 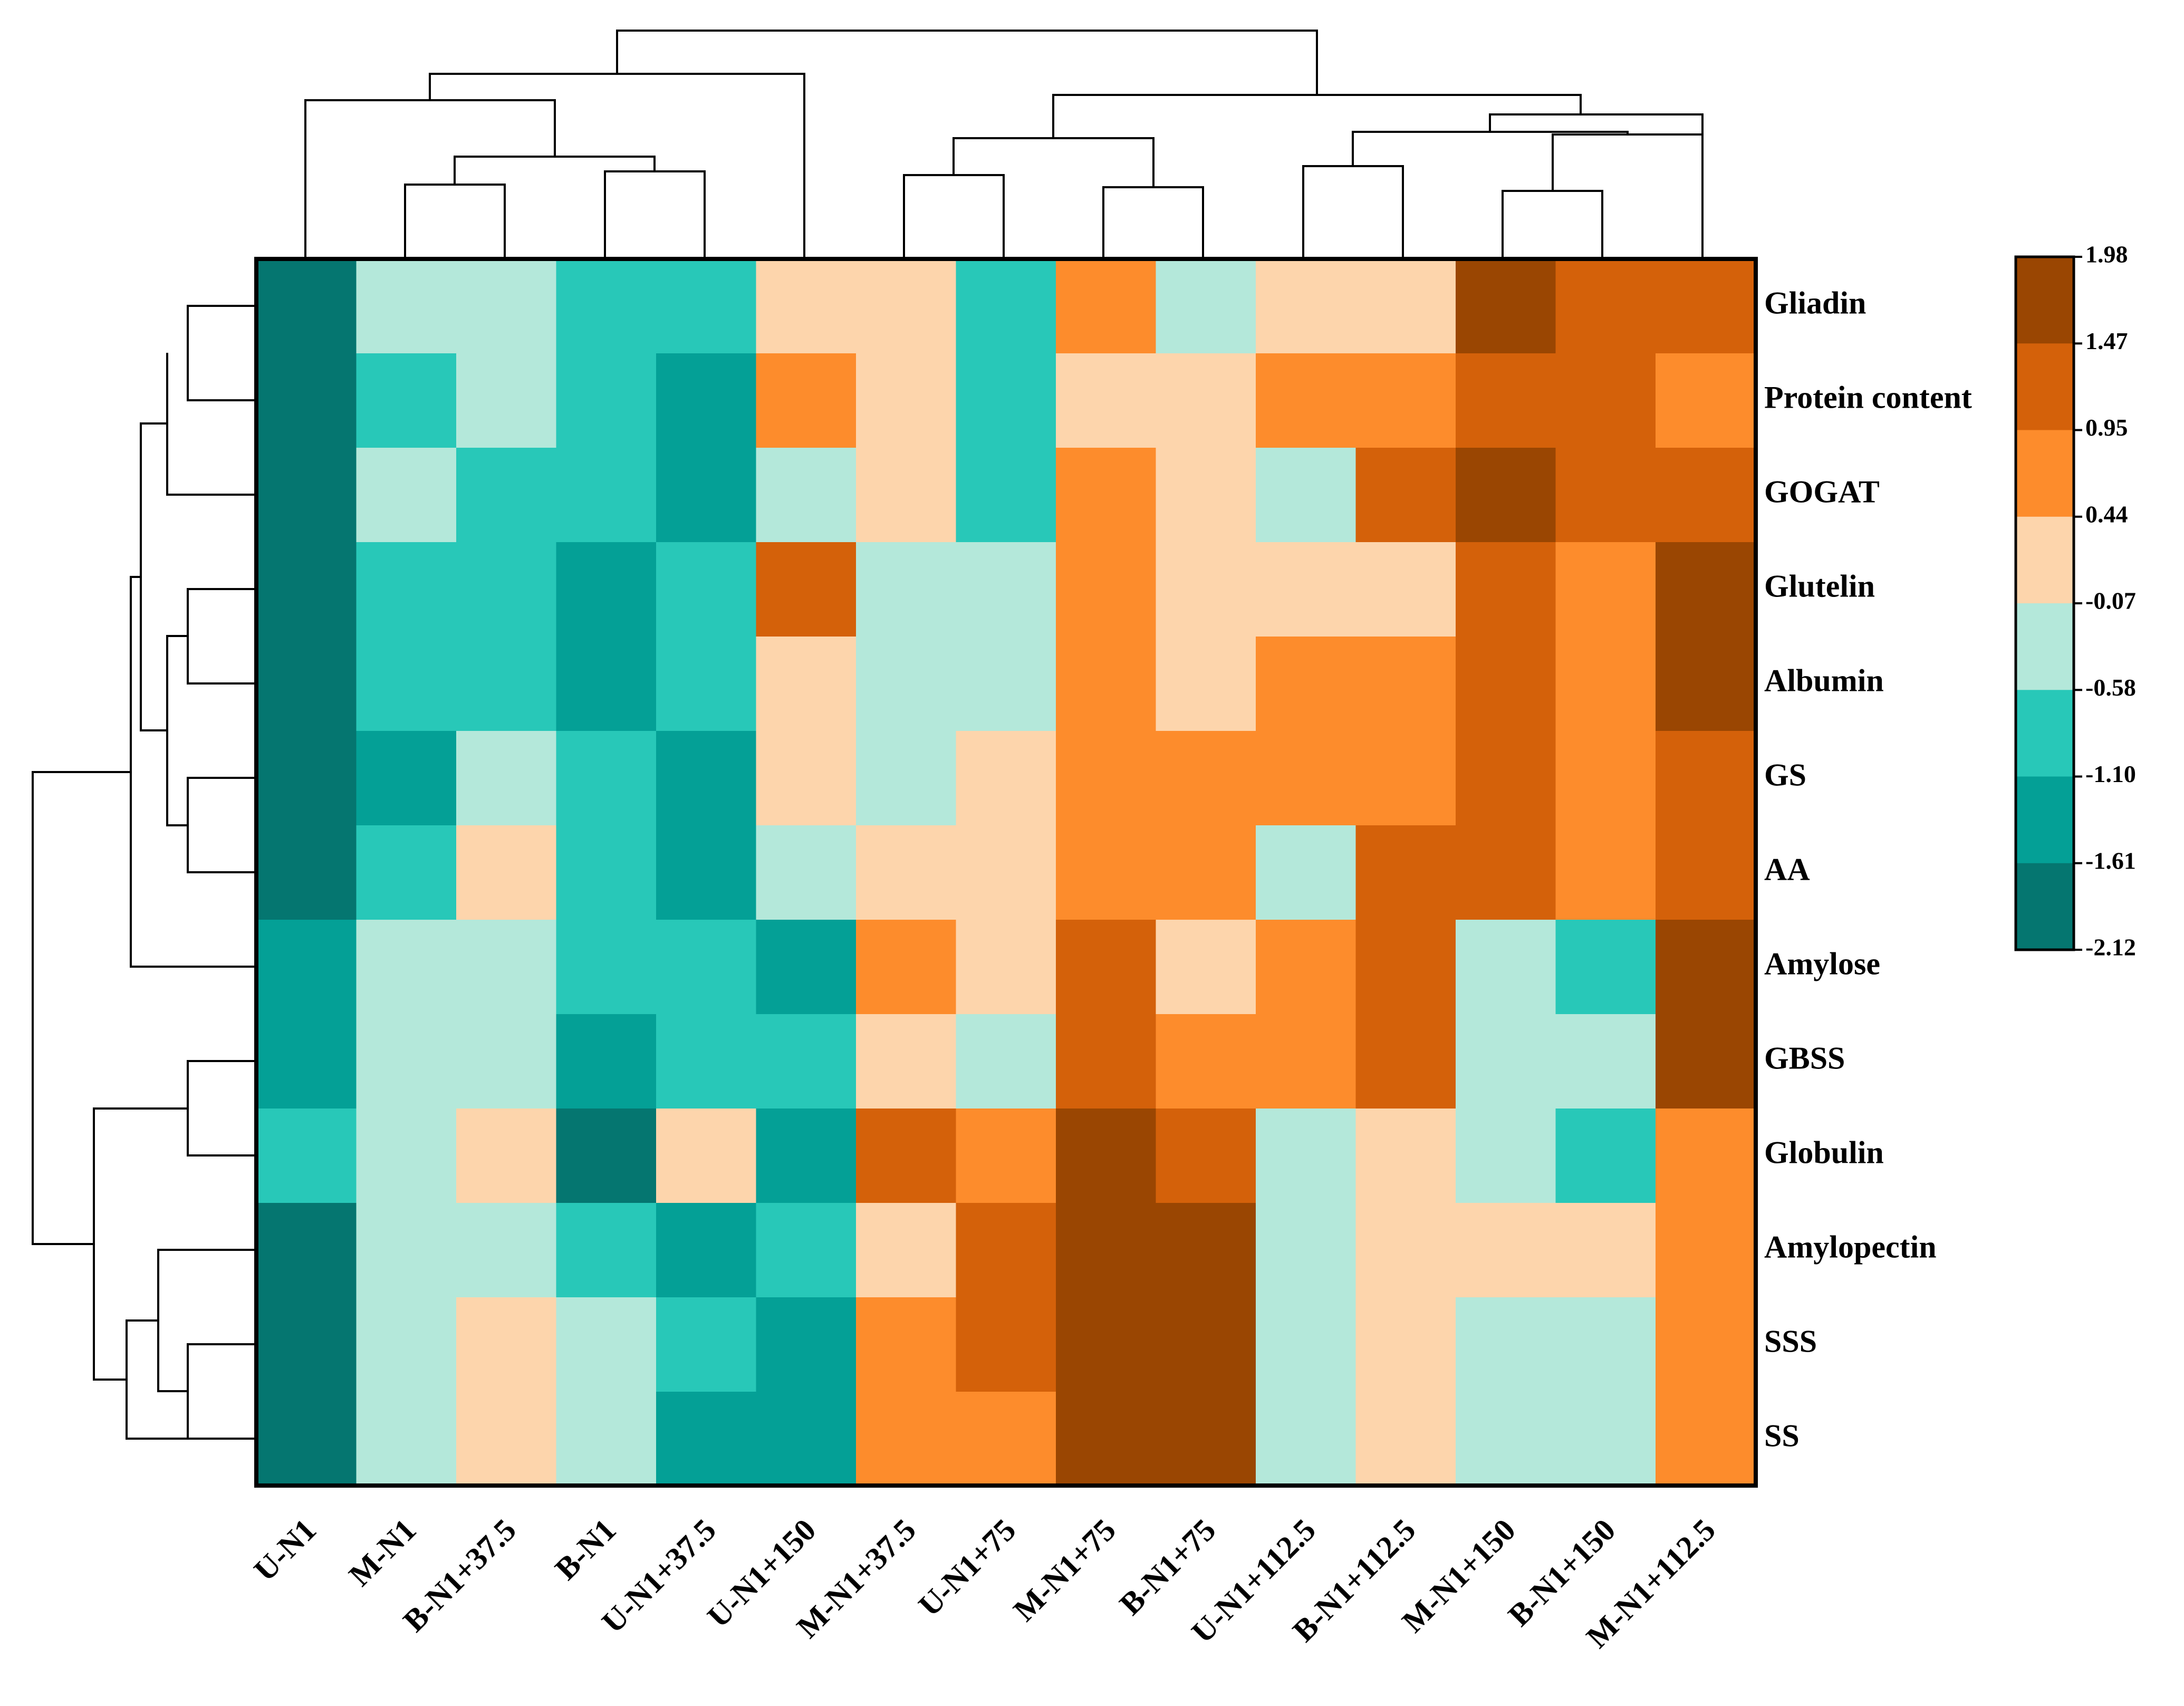 I want to click on row-label: Amylopectin, so click(x=1850, y=1246).